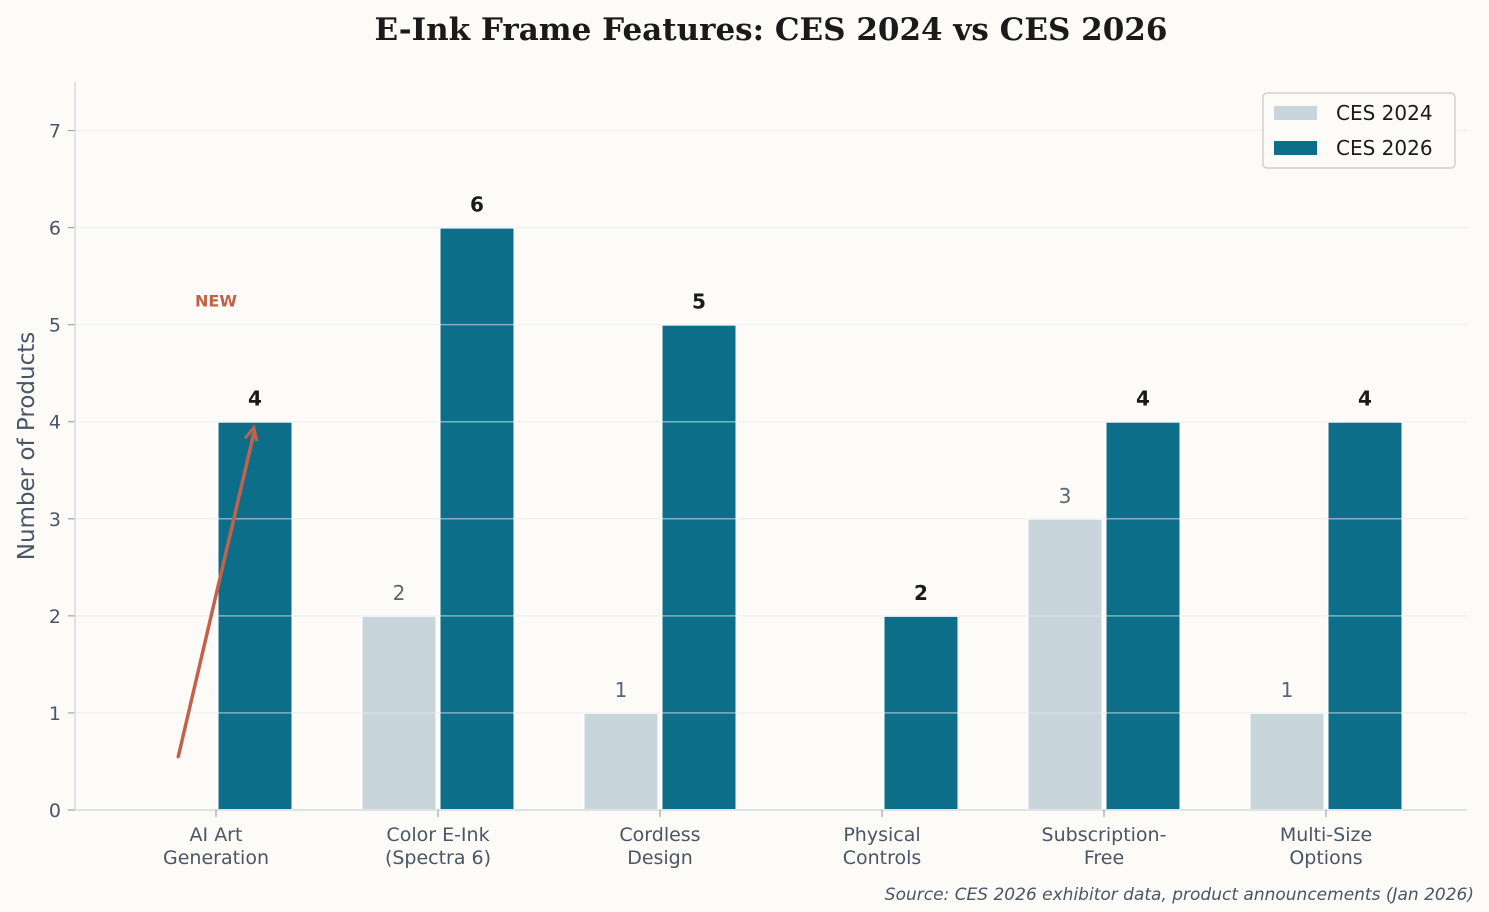 This screenshot has width=1489, height=912. Describe the element at coordinates (55, 811) in the screenshot. I see `y-tick-label: 0` at that location.